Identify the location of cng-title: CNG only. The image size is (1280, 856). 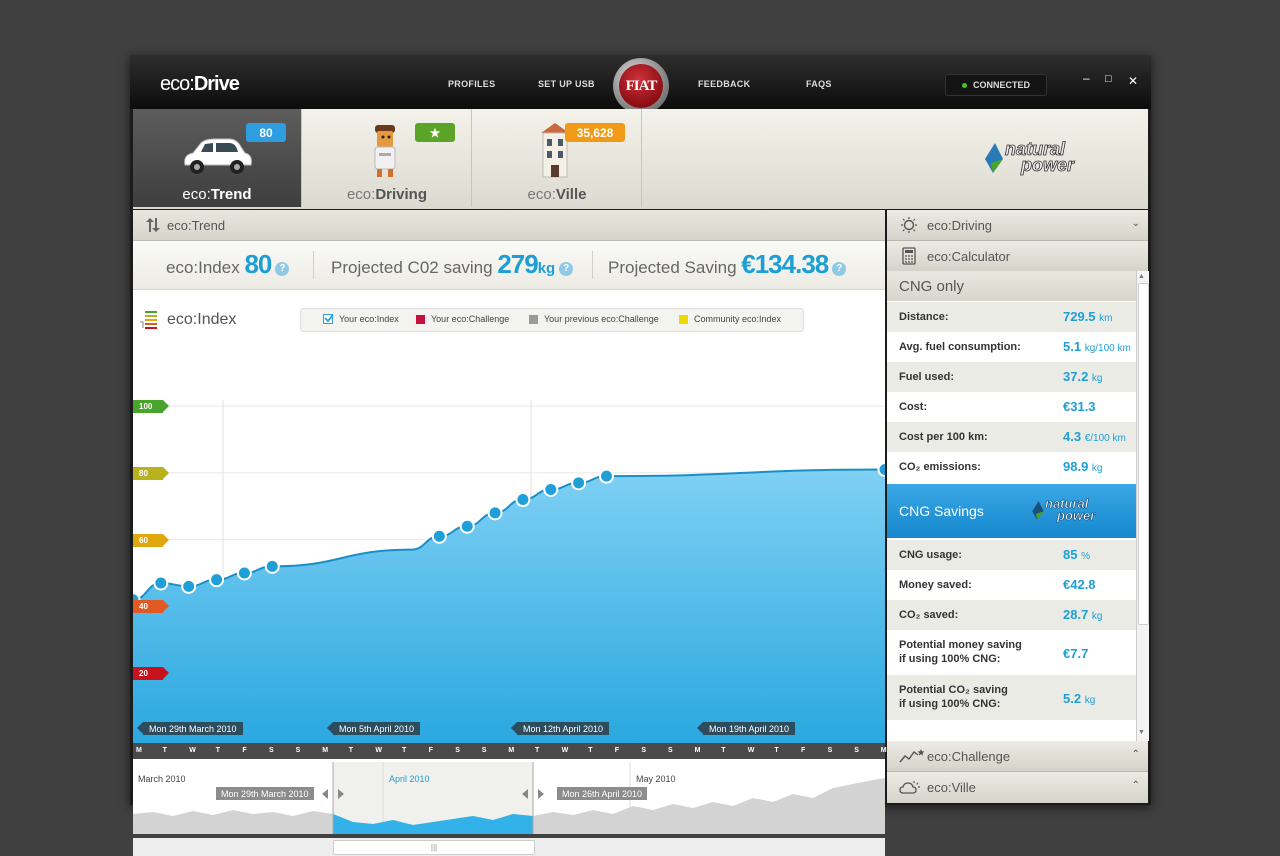
(932, 286).